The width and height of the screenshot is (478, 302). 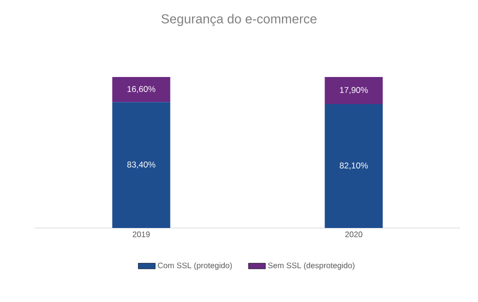 I want to click on data-label: 83,40%, so click(x=141, y=165).